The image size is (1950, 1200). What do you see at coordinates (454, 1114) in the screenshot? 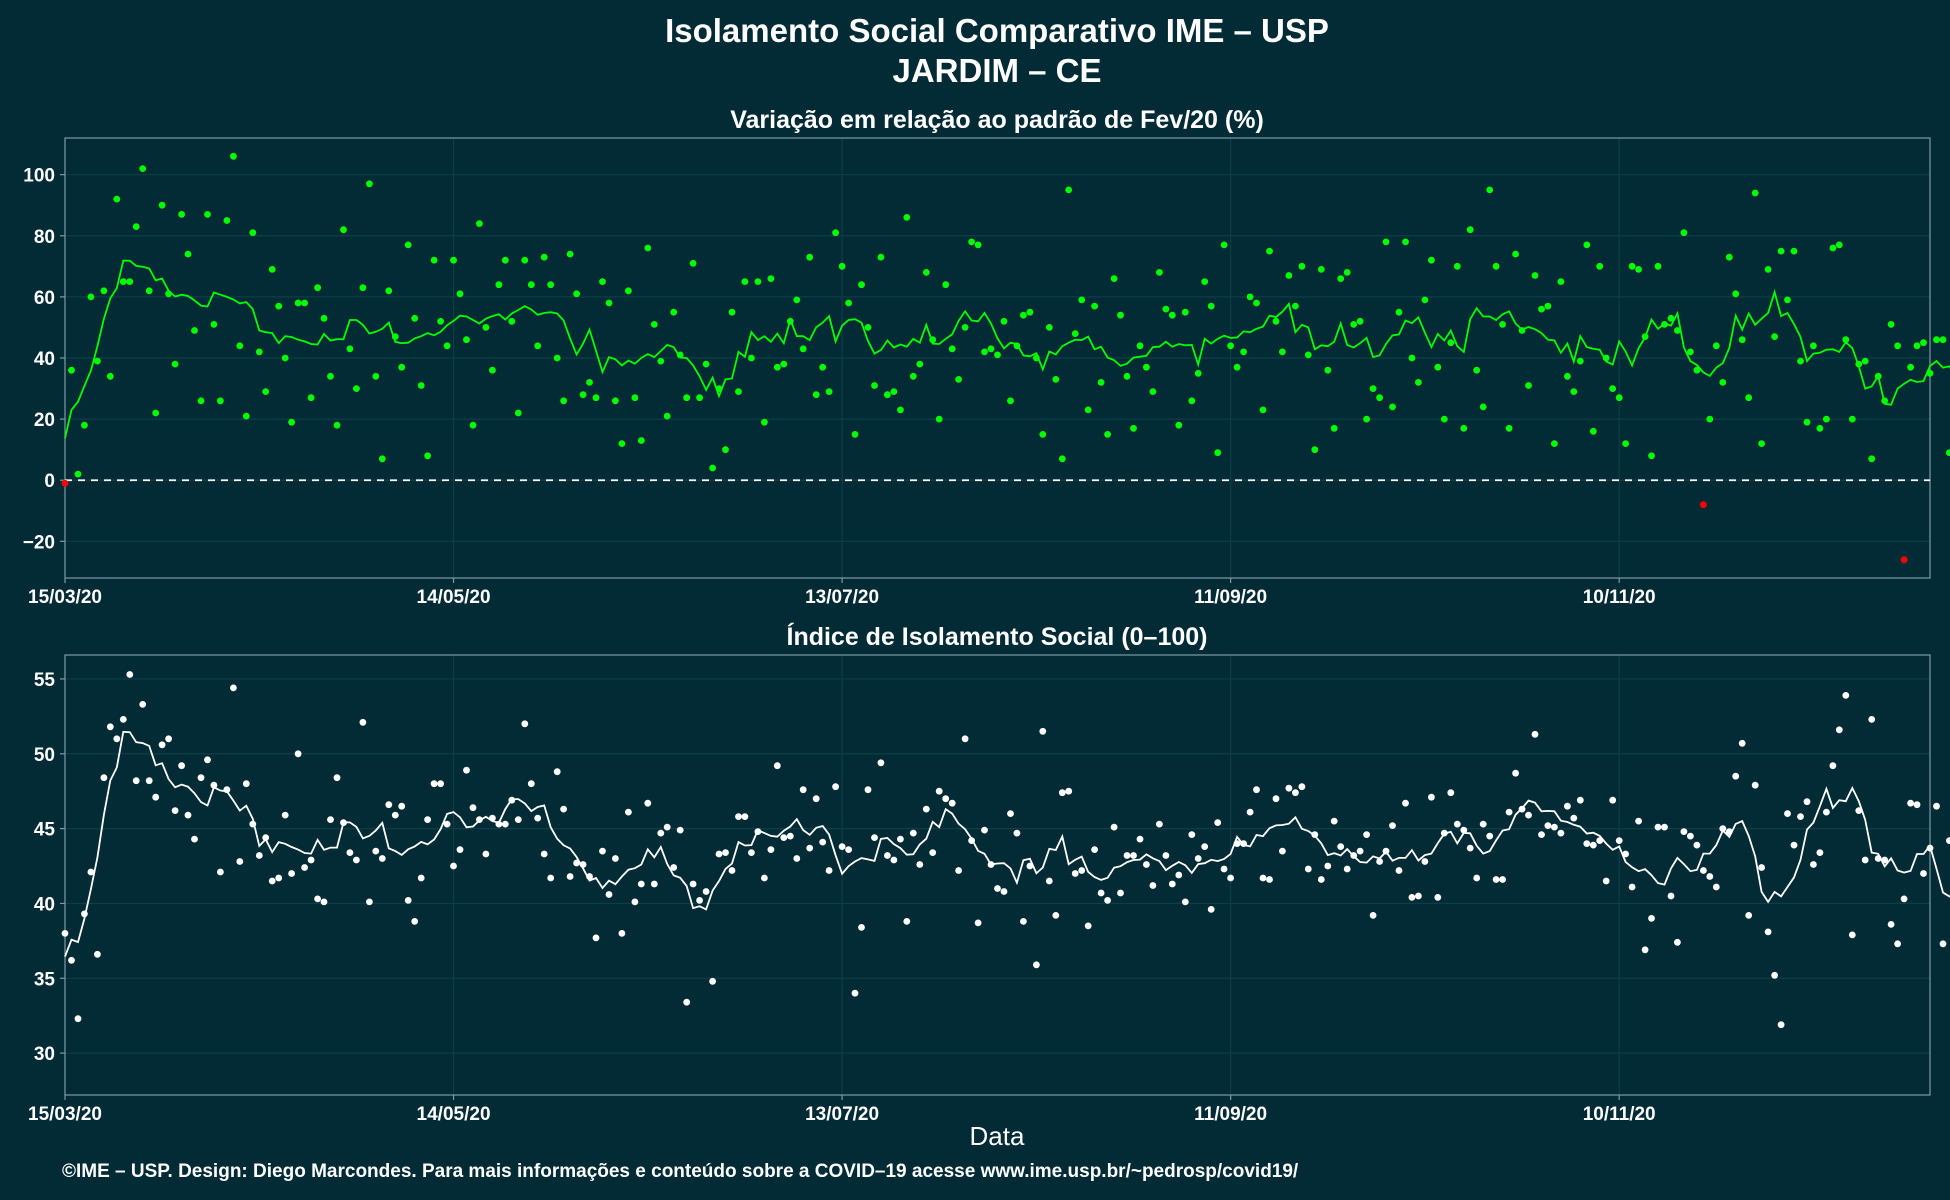
I see `x-tick-label: 14/05/20` at bounding box center [454, 1114].